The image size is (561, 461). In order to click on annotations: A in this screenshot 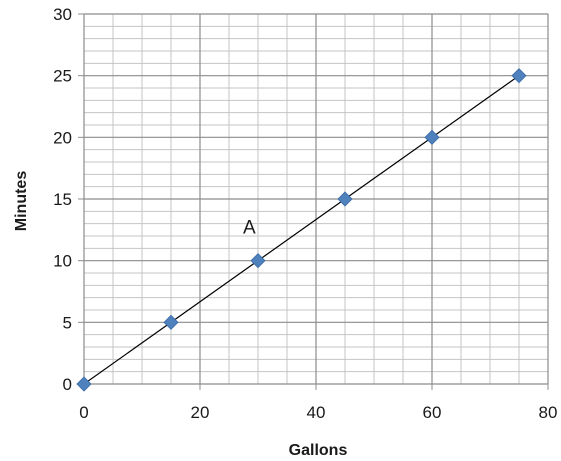, I will do `click(249, 228)`.